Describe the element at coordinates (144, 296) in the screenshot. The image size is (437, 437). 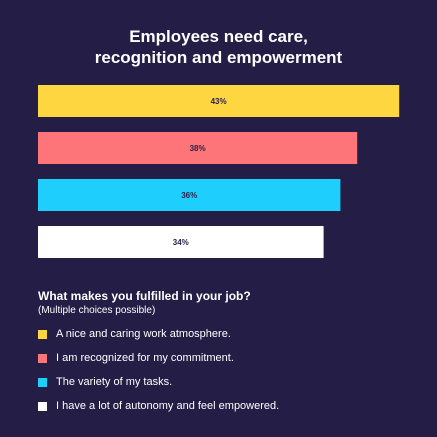
I see `legend-heading: What makes you fulfilled in your job?` at that location.